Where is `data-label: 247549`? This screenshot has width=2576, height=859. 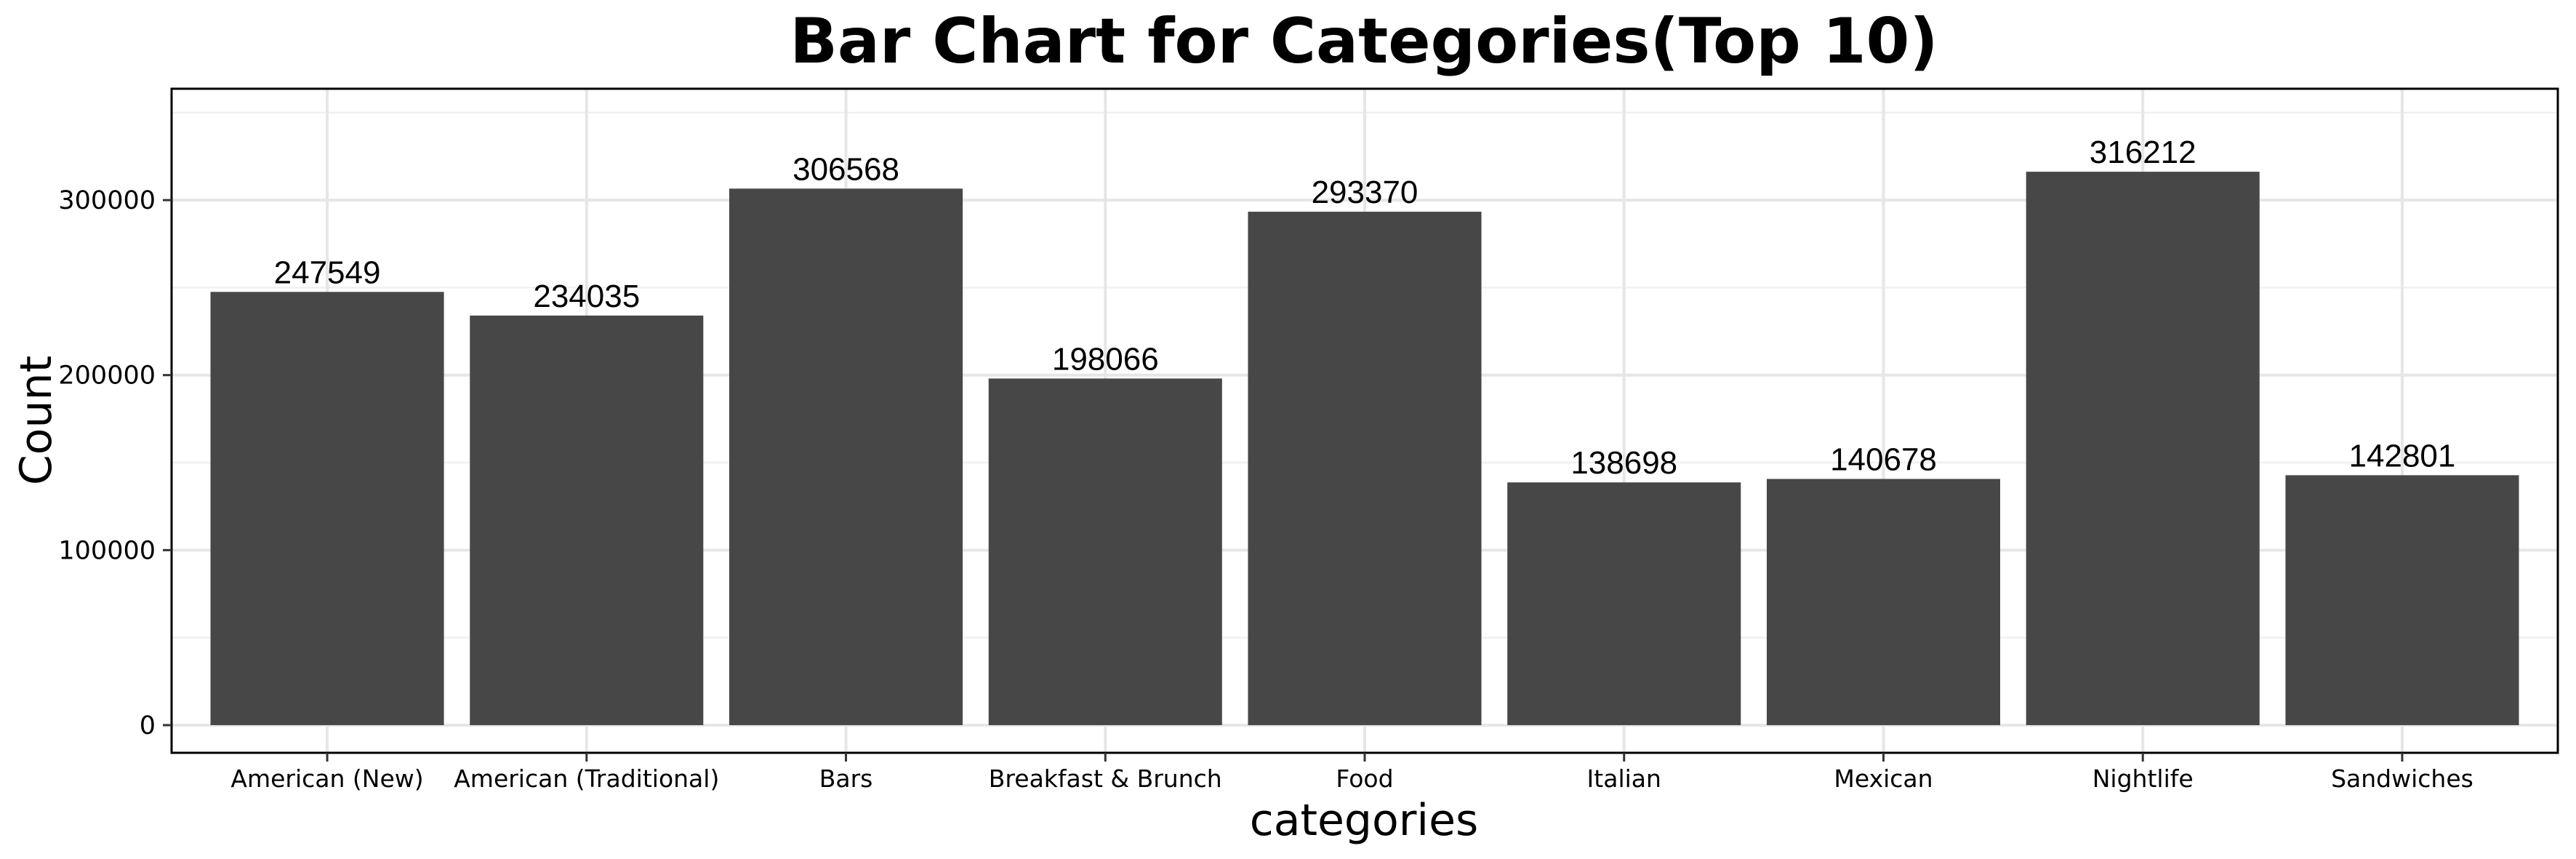
data-label: 247549 is located at coordinates (327, 272).